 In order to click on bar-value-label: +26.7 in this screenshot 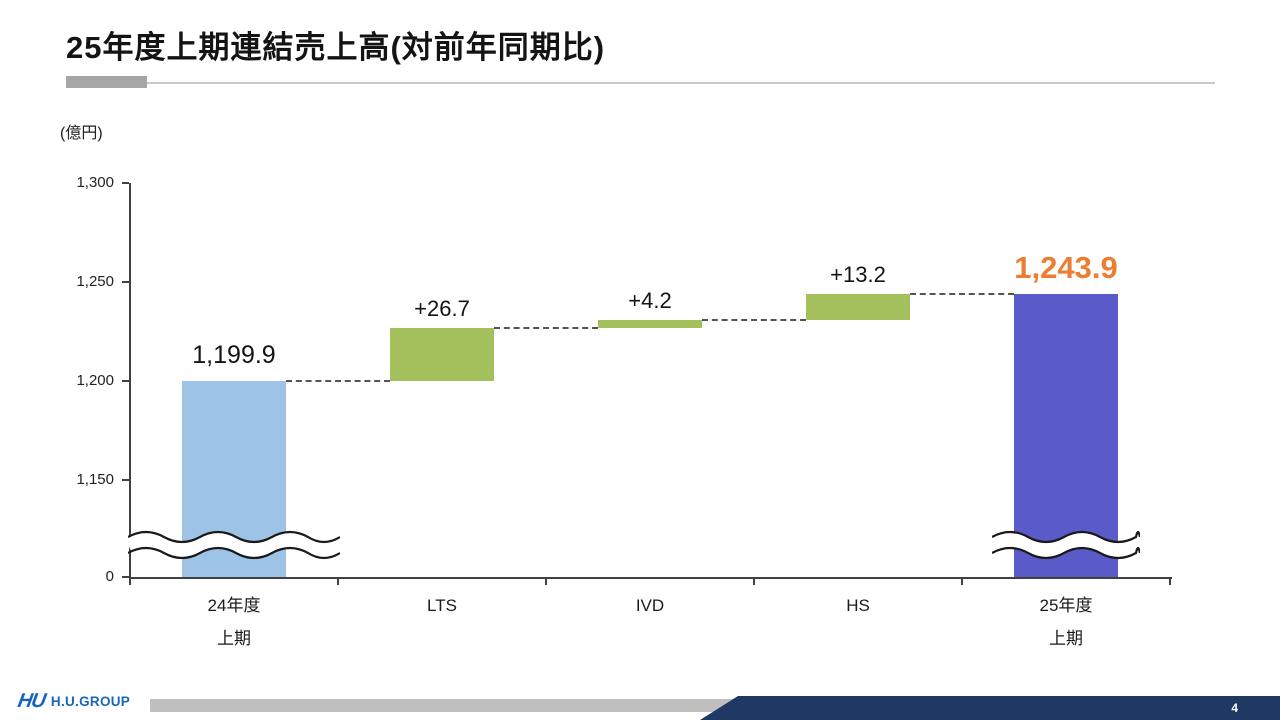, I will do `click(442, 309)`.